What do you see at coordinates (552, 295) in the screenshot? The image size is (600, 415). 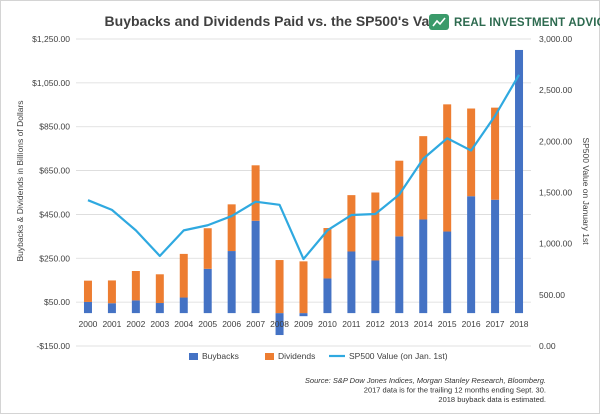 I see `right-tick-label: 500.00` at bounding box center [552, 295].